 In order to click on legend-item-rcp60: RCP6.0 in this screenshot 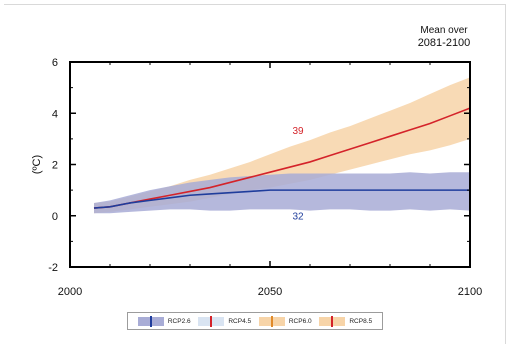, I will do `click(285, 321)`.